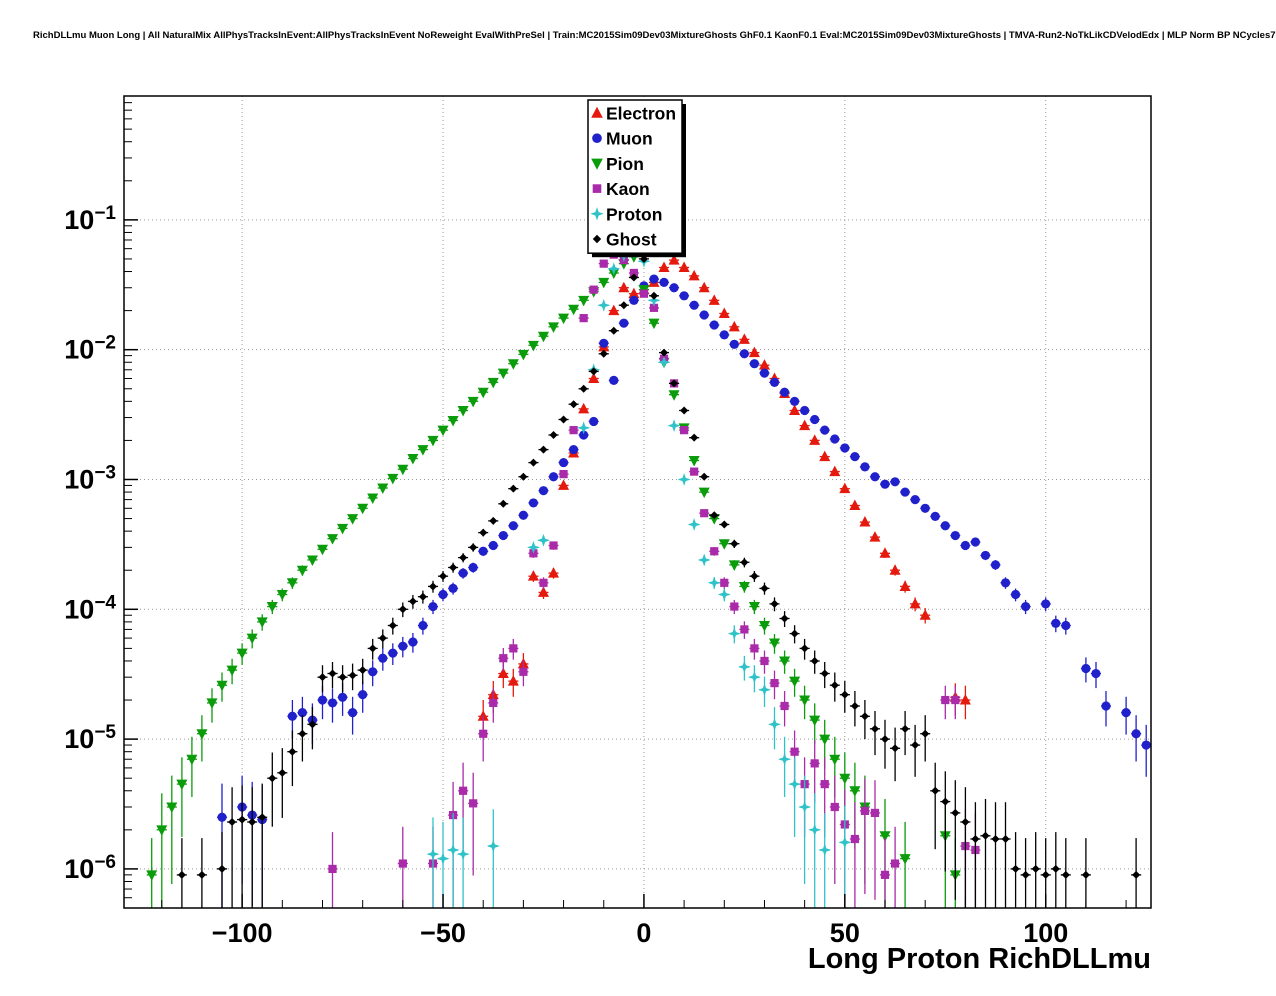 This screenshot has width=1276, height=996. What do you see at coordinates (90, 738) in the screenshot?
I see `y-tick-label: 10⁻⁵` at bounding box center [90, 738].